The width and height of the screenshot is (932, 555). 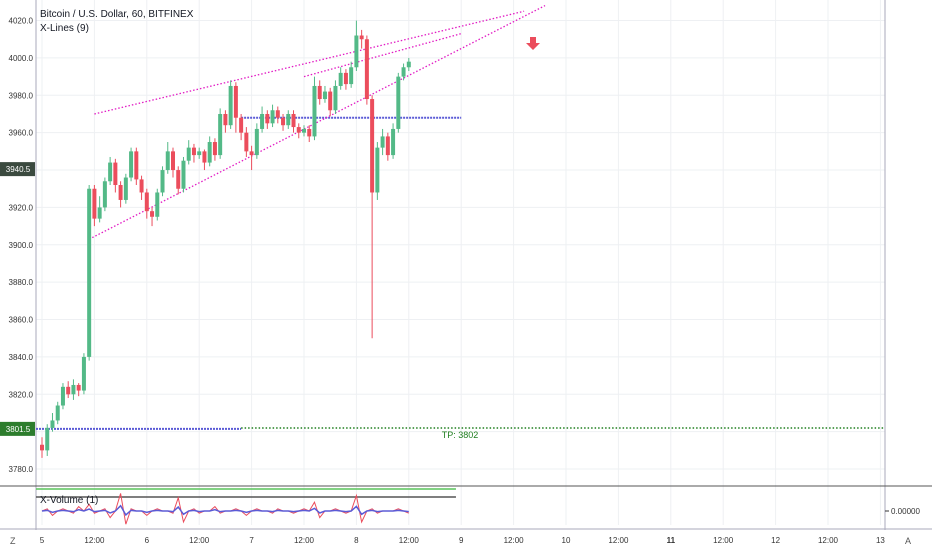 What do you see at coordinates (671, 540) in the screenshot?
I see `x-tick-label: 11` at bounding box center [671, 540].